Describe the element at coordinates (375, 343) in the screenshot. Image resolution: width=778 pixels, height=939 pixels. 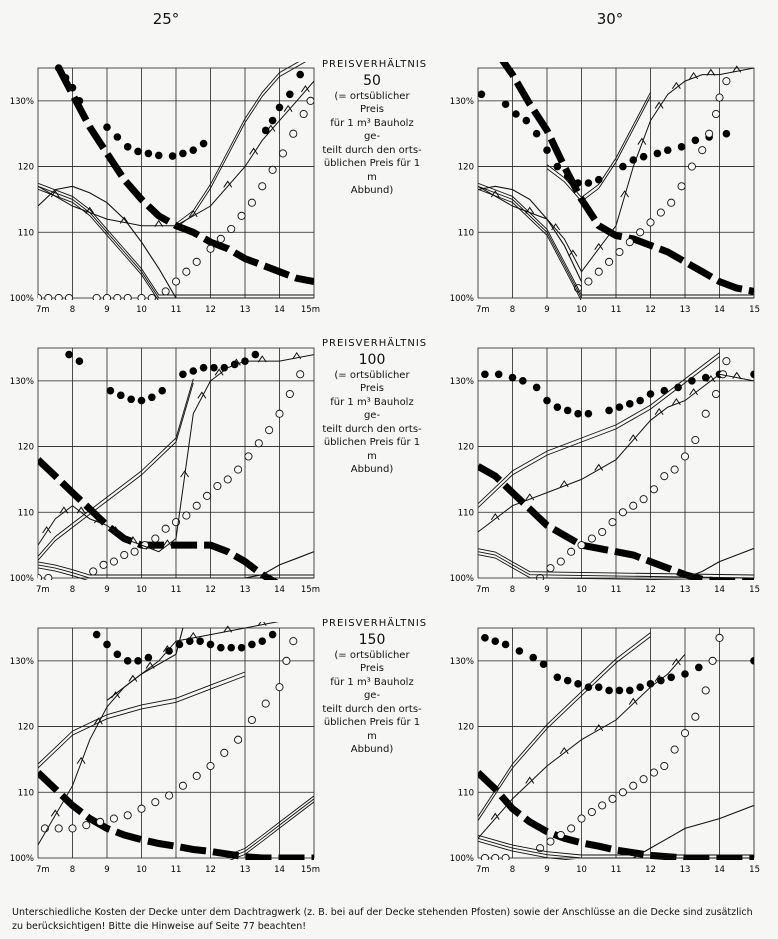
I see `ratio-heading: PREISVERHÄLTNIS` at that location.